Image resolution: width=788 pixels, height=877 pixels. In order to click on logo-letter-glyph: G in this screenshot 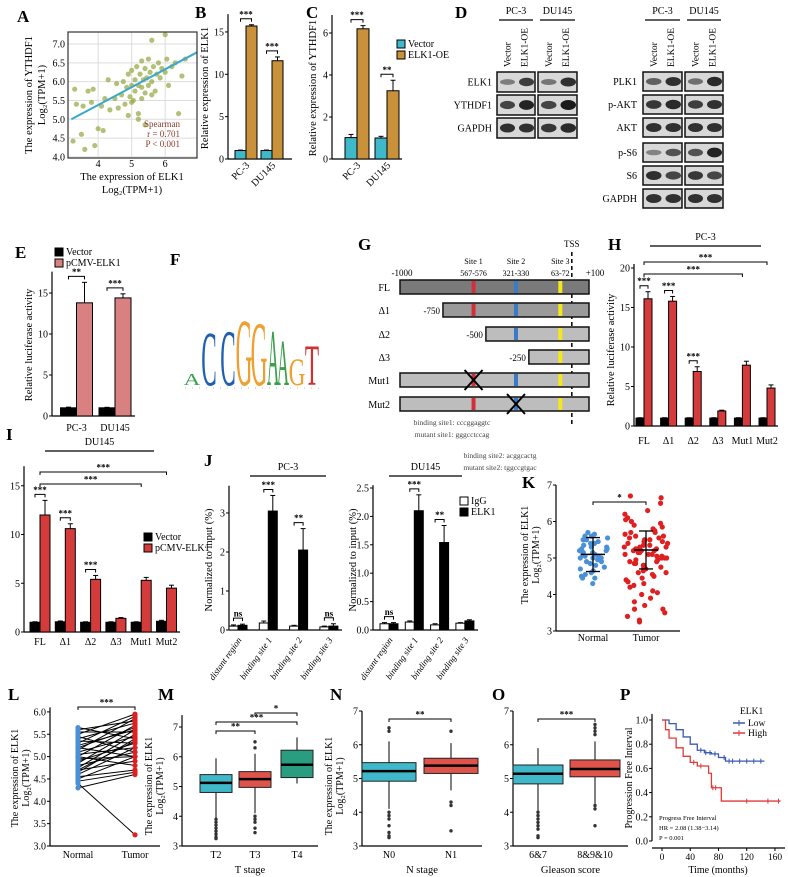, I will do `click(297, 372)`.